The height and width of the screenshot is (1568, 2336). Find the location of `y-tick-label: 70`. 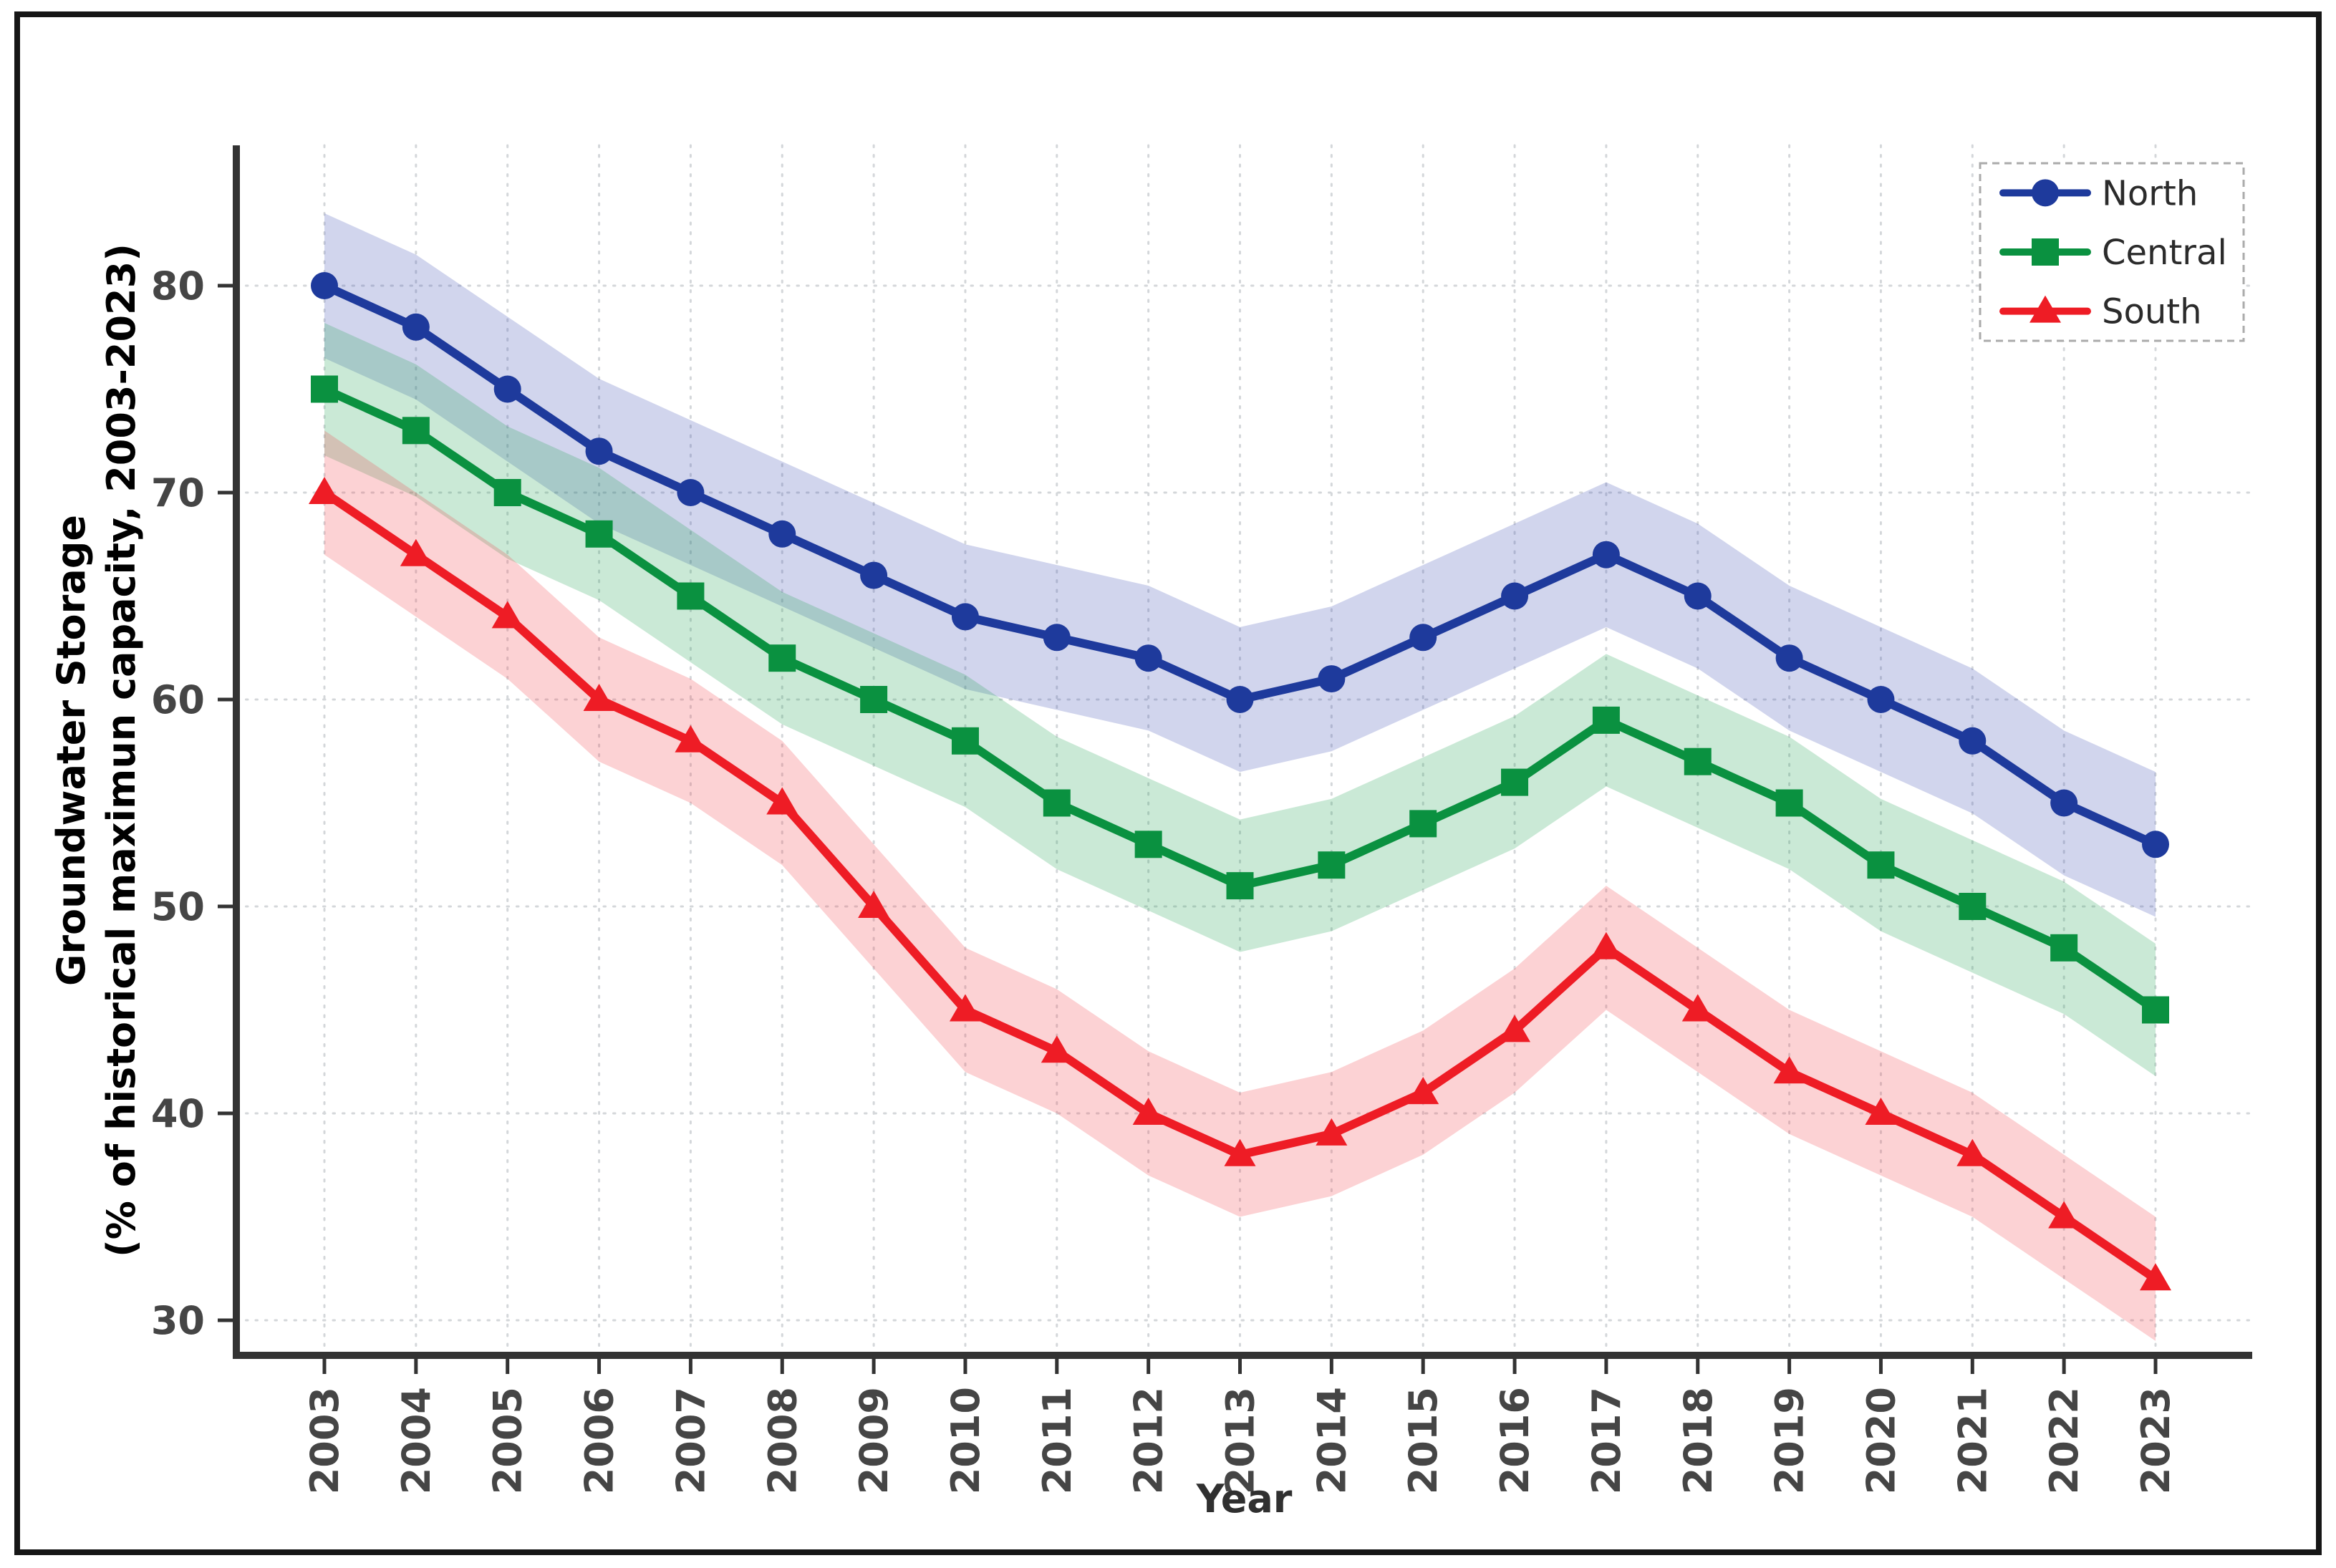

y-tick-label: 70 is located at coordinates (178, 493).